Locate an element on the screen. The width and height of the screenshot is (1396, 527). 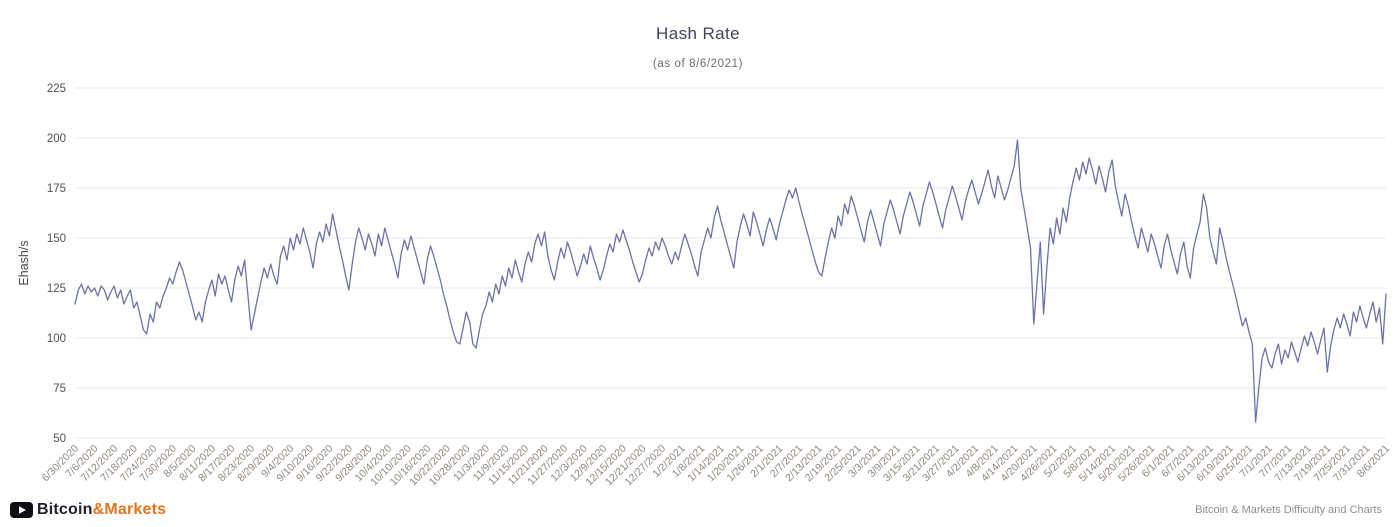
y-tick-label: 225 is located at coordinates (56, 89).